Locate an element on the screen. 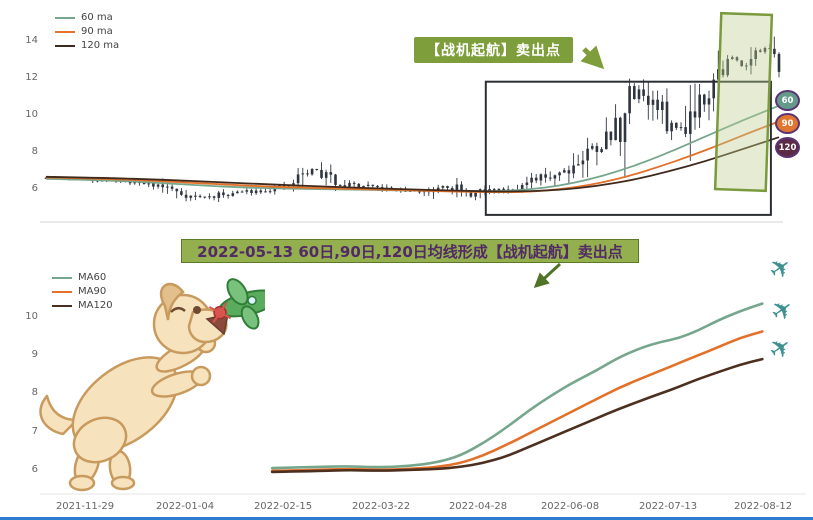 The image size is (813, 520). event-banner: 2022-05-13 60日,90日,120日均线形成【战机起航】卖出点 is located at coordinates (410, 251).